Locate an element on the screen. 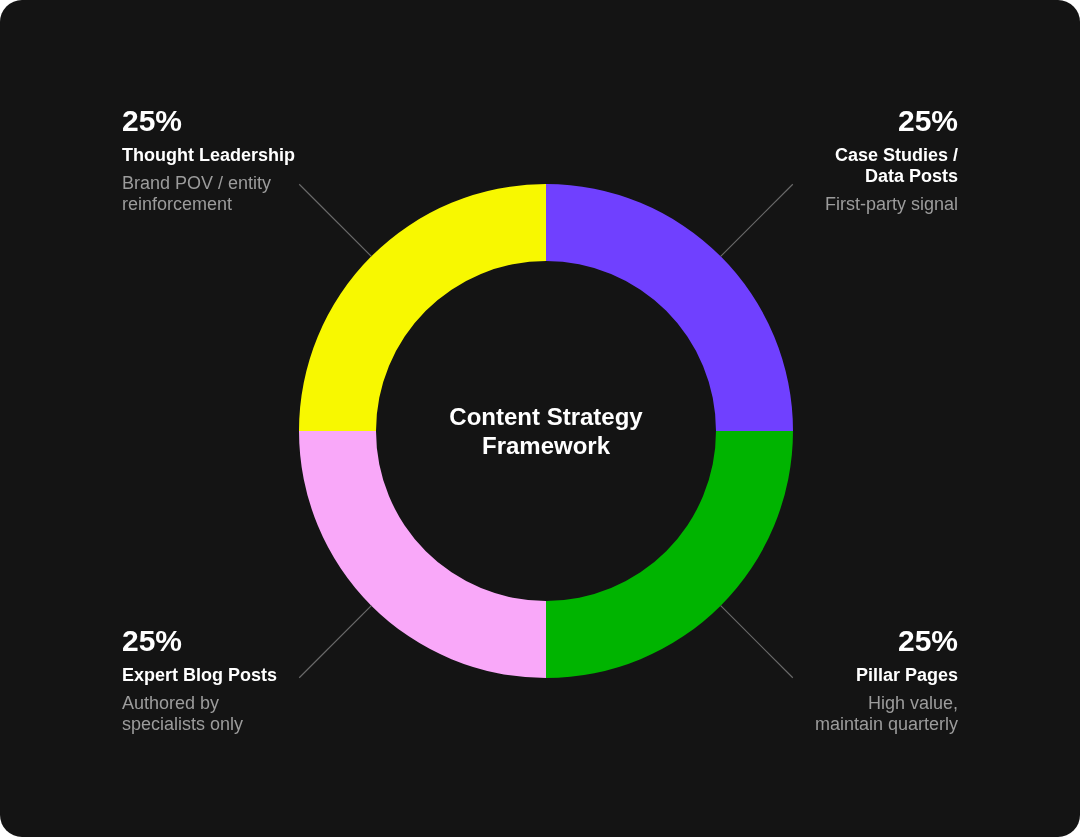  slice-label: Case Studies / Data Posts is located at coordinates (896, 165).